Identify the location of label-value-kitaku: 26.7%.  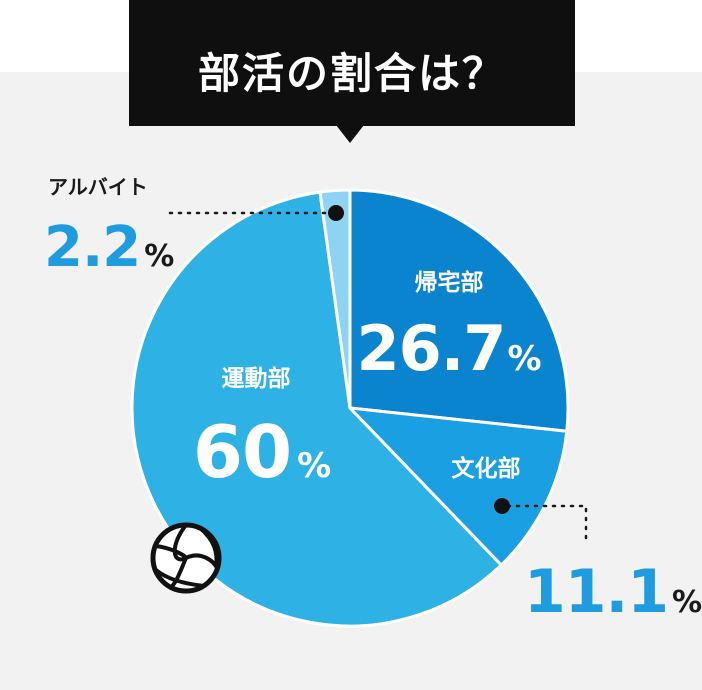
(448, 348).